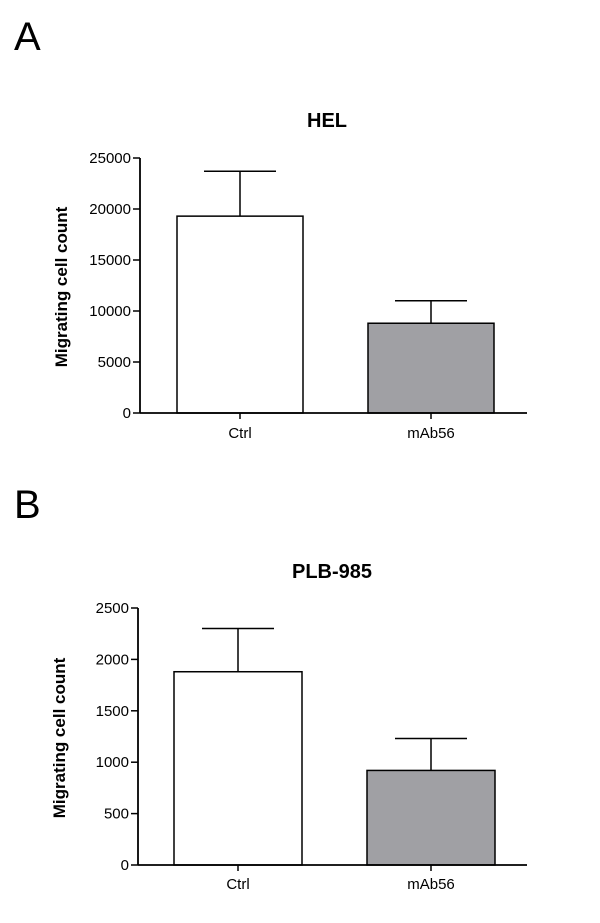 Image resolution: width=600 pixels, height=923 pixels. I want to click on y-tick-label-b: 2000, so click(112, 659).